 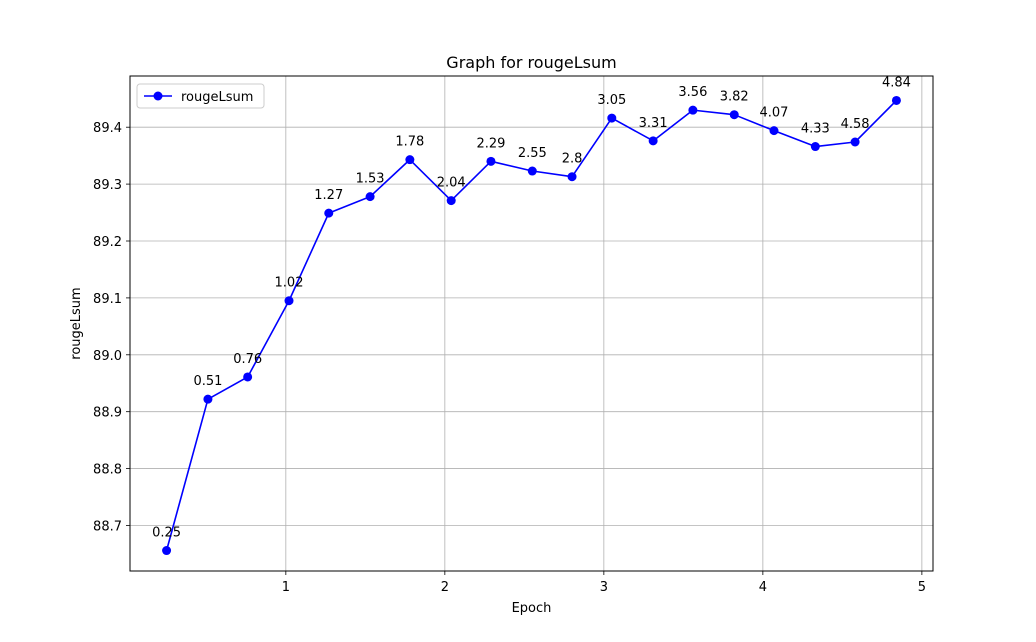 What do you see at coordinates (774, 113) in the screenshot?
I see `point-label: 4.07` at bounding box center [774, 113].